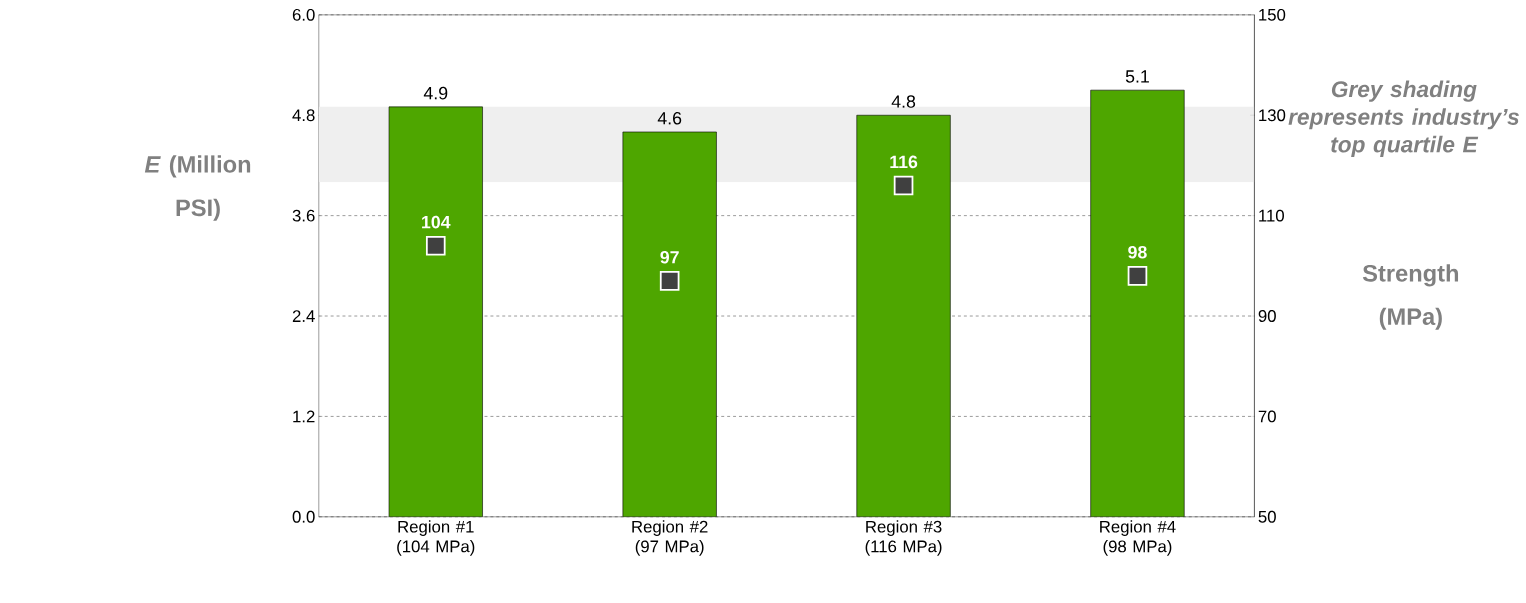 The height and width of the screenshot is (603, 1526). I want to click on y2-tick-label: 50, so click(1267, 516).